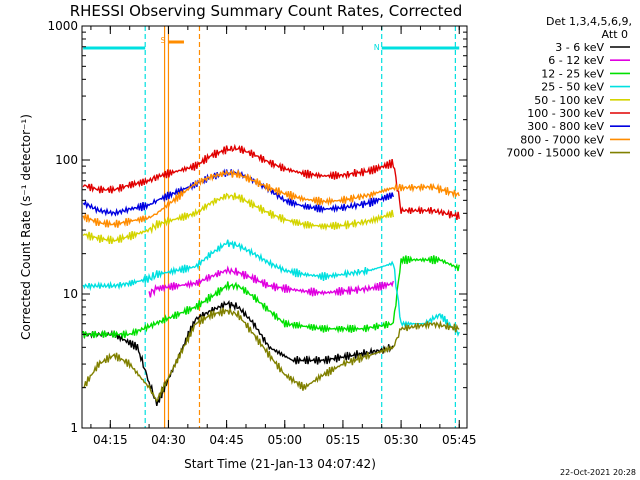 The width and height of the screenshot is (640, 480). Describe the element at coordinates (565, 126) in the screenshot. I see `legend-entry-7: 300 - 800 keV` at that location.